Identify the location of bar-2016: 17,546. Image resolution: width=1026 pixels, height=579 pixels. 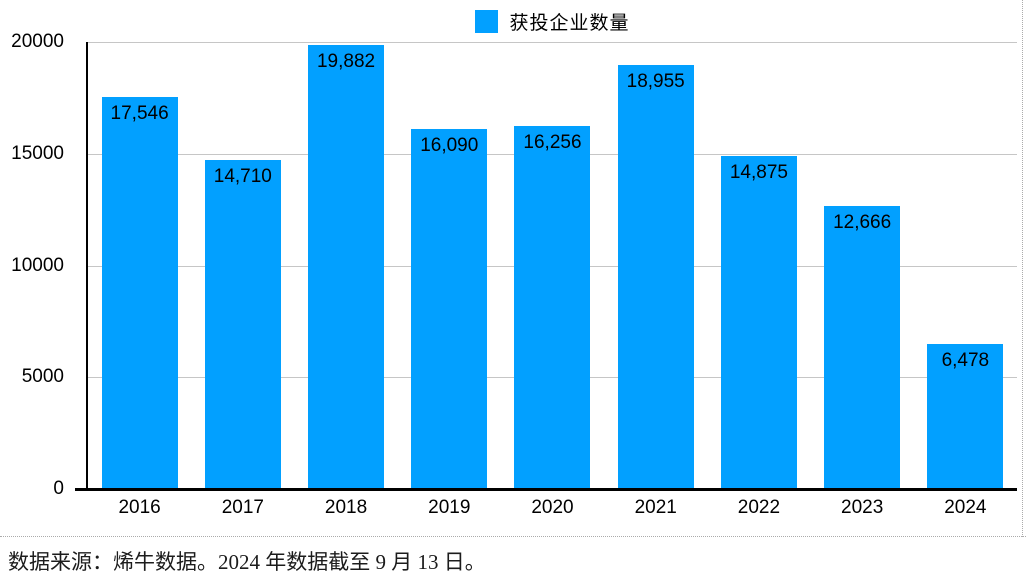
(139, 292).